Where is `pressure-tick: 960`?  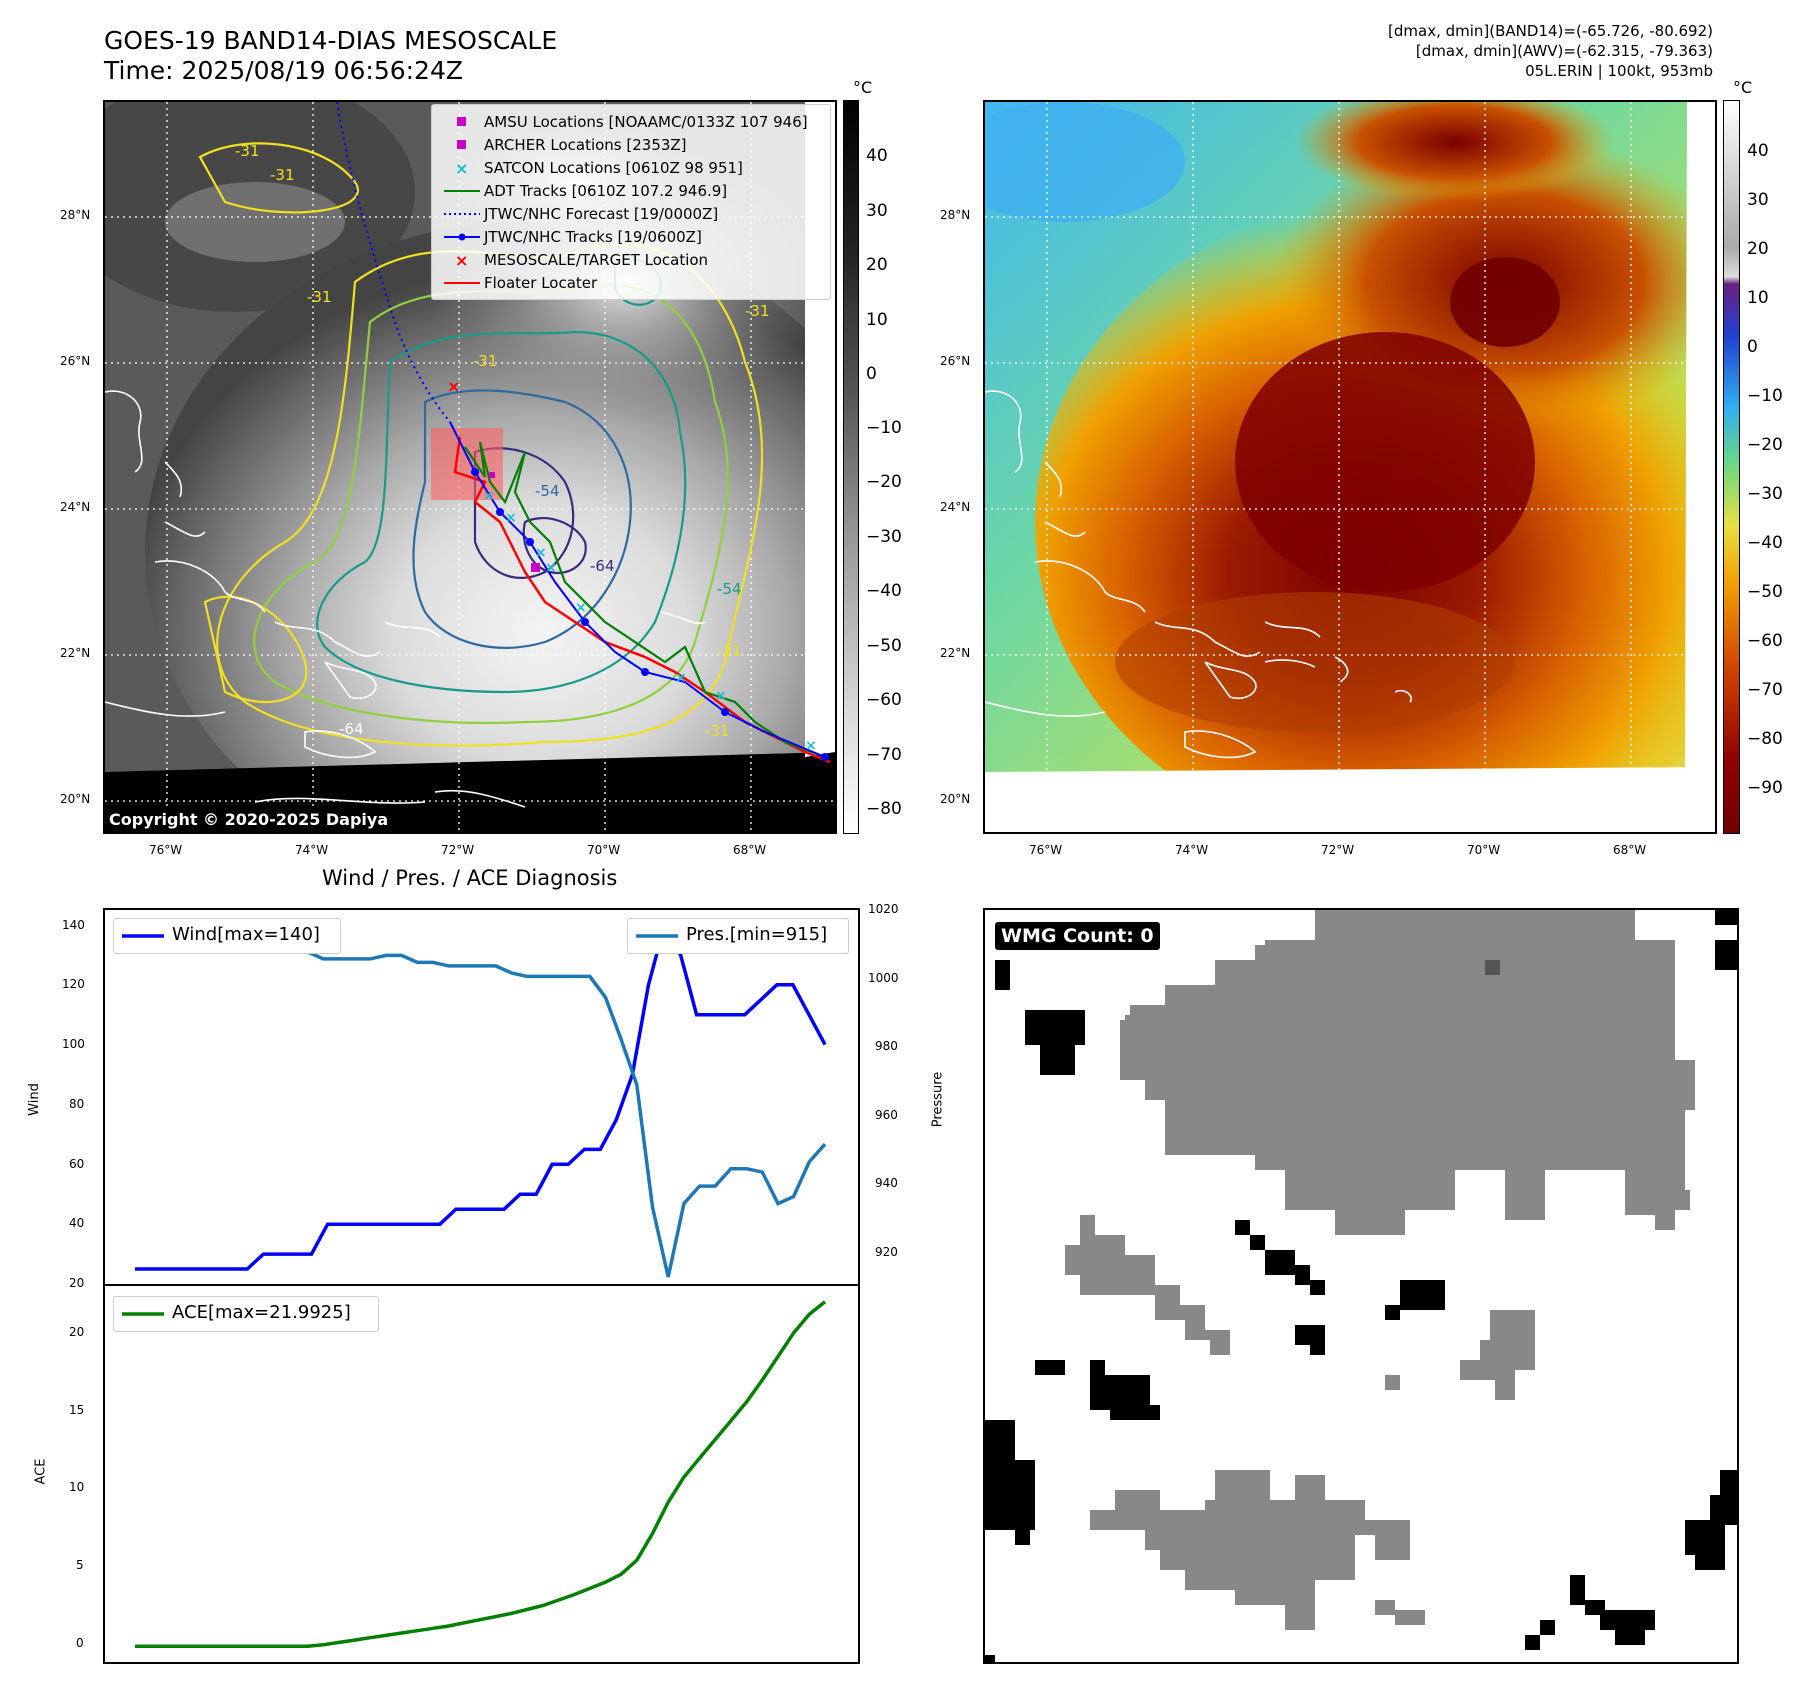 pressure-tick: 960 is located at coordinates (886, 1115).